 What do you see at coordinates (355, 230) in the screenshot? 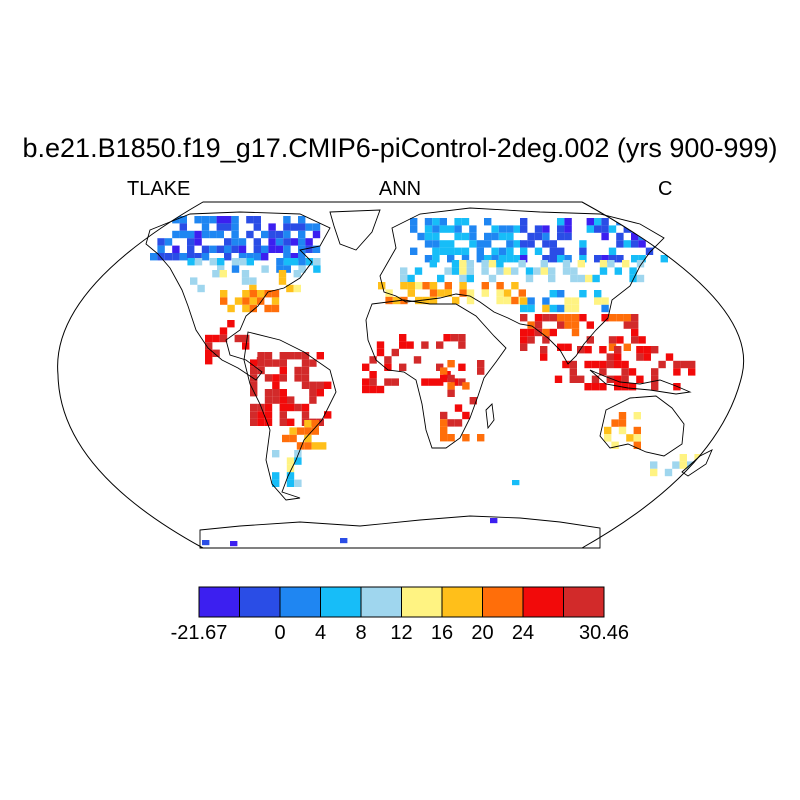
I see `greenland-coast` at bounding box center [355, 230].